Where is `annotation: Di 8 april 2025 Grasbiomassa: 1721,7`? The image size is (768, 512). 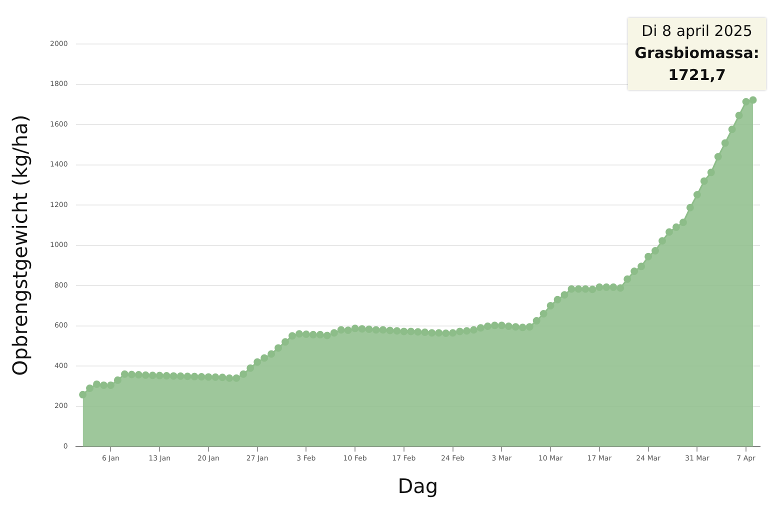
annotation: Di 8 april 2025 Grasbiomassa: 1721,7 is located at coordinates (697, 53).